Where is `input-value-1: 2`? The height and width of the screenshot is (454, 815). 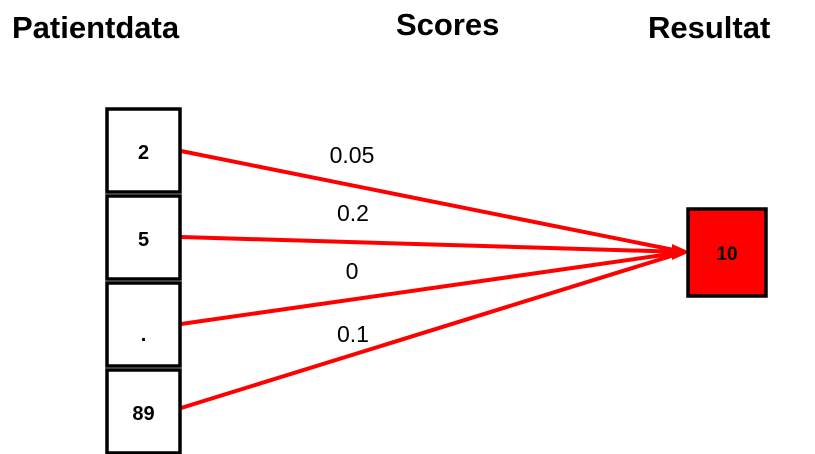
input-value-1: 2 is located at coordinates (143, 153).